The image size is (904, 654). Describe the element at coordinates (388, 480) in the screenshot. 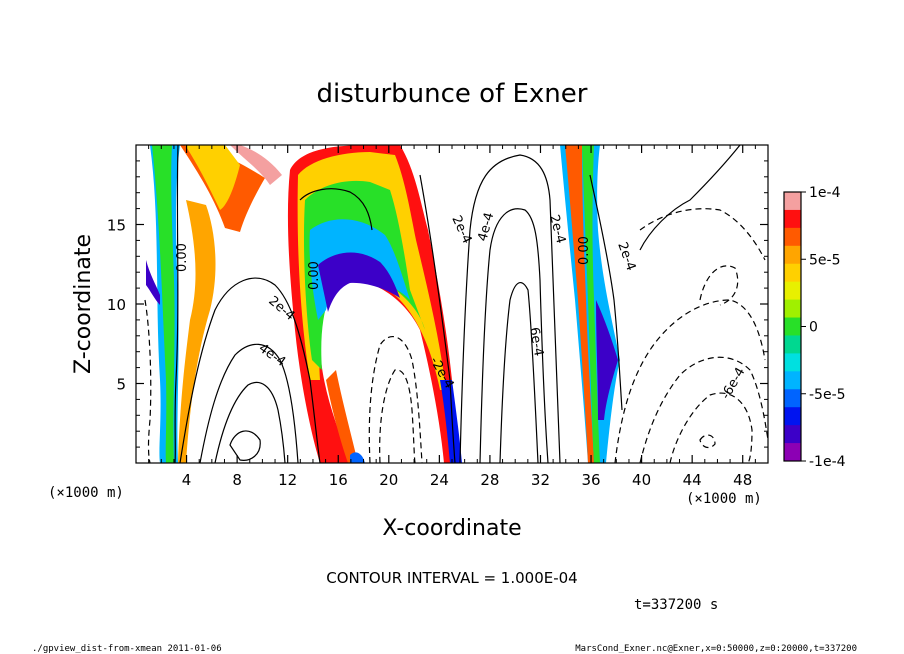

I see `x-tick-label: 20` at that location.